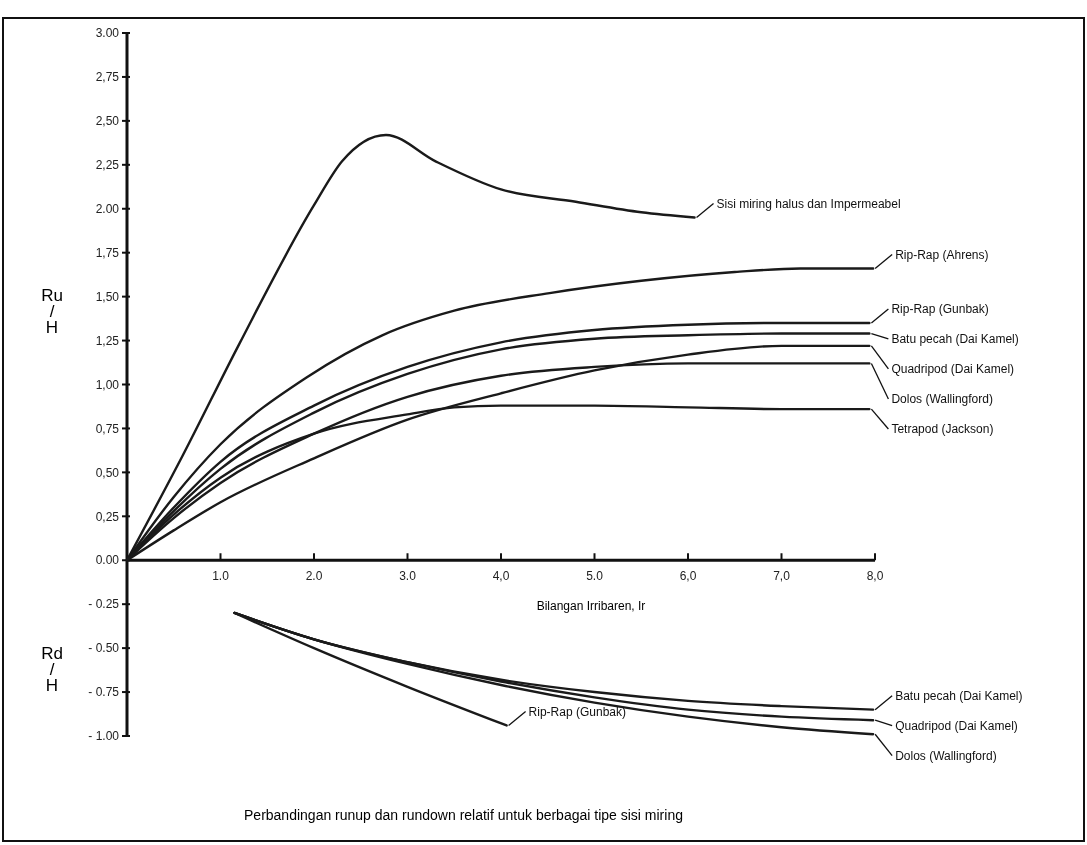 This screenshot has height=845, width=1087. Describe the element at coordinates (314, 576) in the screenshot. I see `x-tick-label: 2.0` at that location.